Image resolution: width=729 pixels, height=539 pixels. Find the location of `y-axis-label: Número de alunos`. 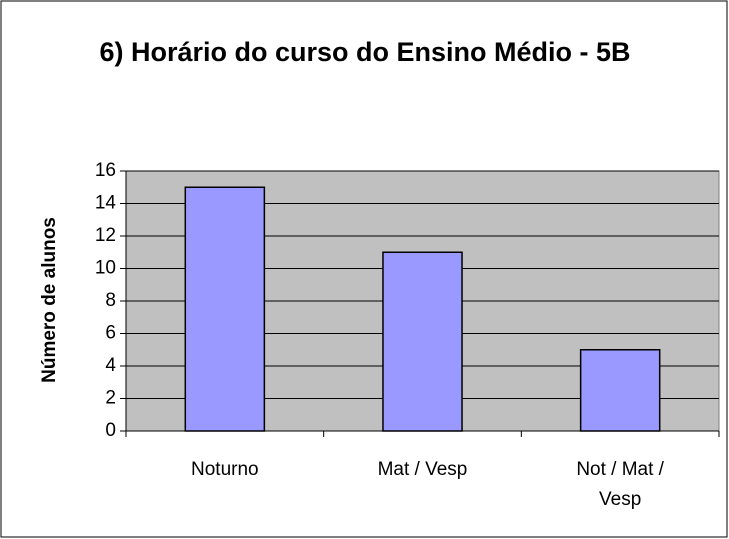

y-axis-label: Número de alunos is located at coordinates (49, 300).